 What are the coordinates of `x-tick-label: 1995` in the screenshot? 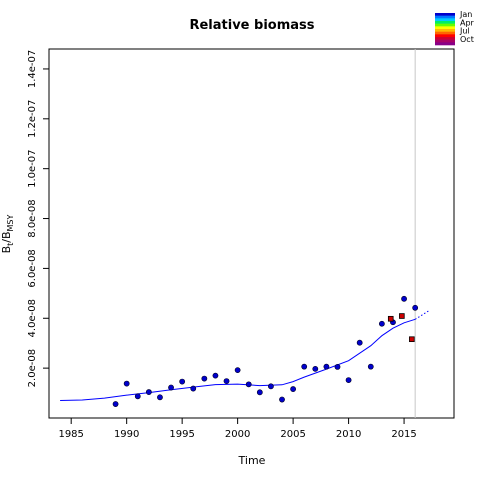 It's located at (181, 434).